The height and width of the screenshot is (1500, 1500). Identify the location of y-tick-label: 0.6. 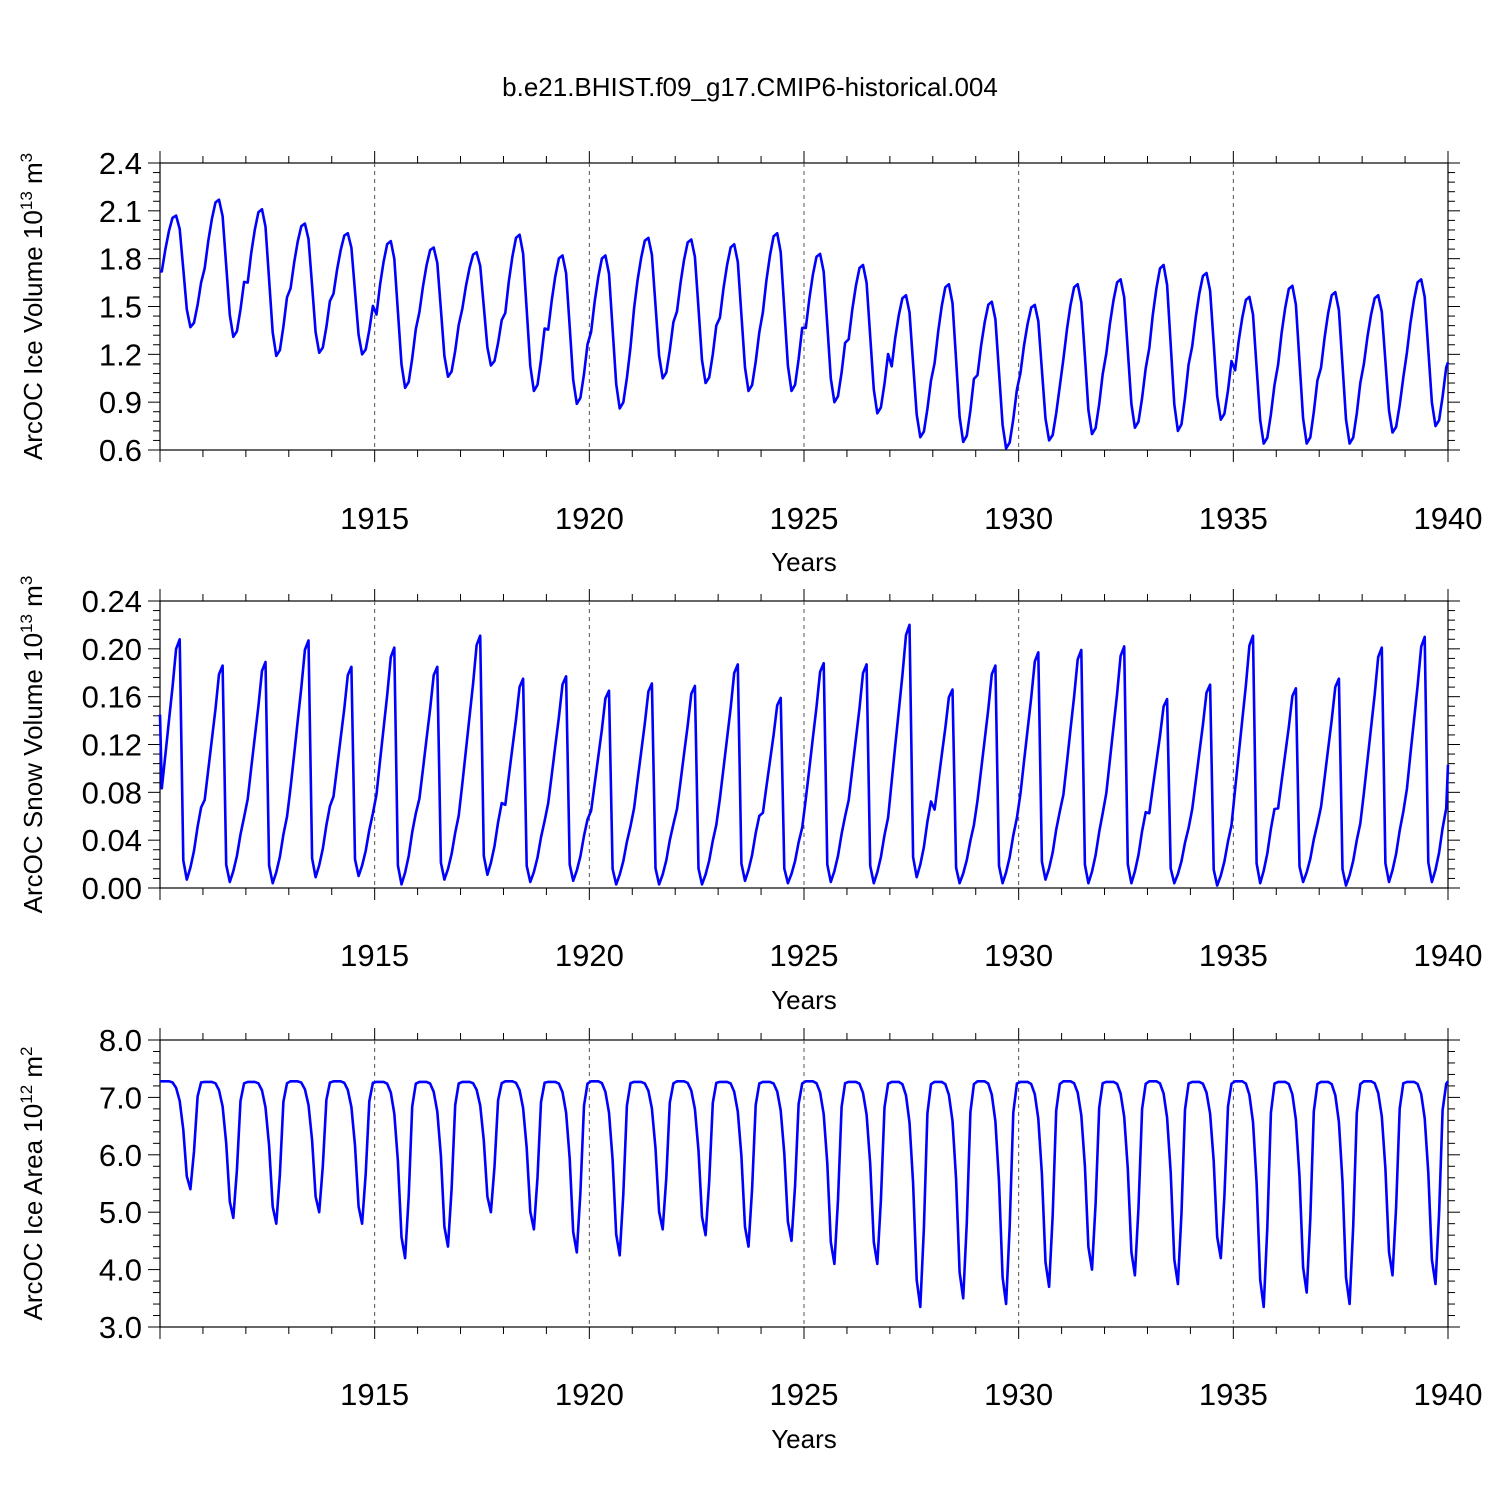
(120, 450).